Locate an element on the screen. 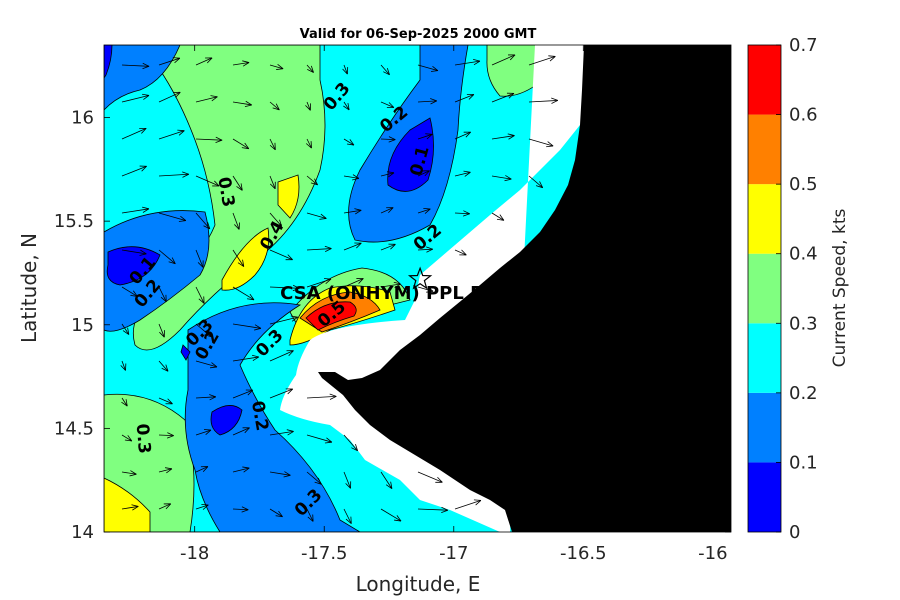 The image size is (900, 600). x-axis-label: Longitude, E is located at coordinates (418, 584).